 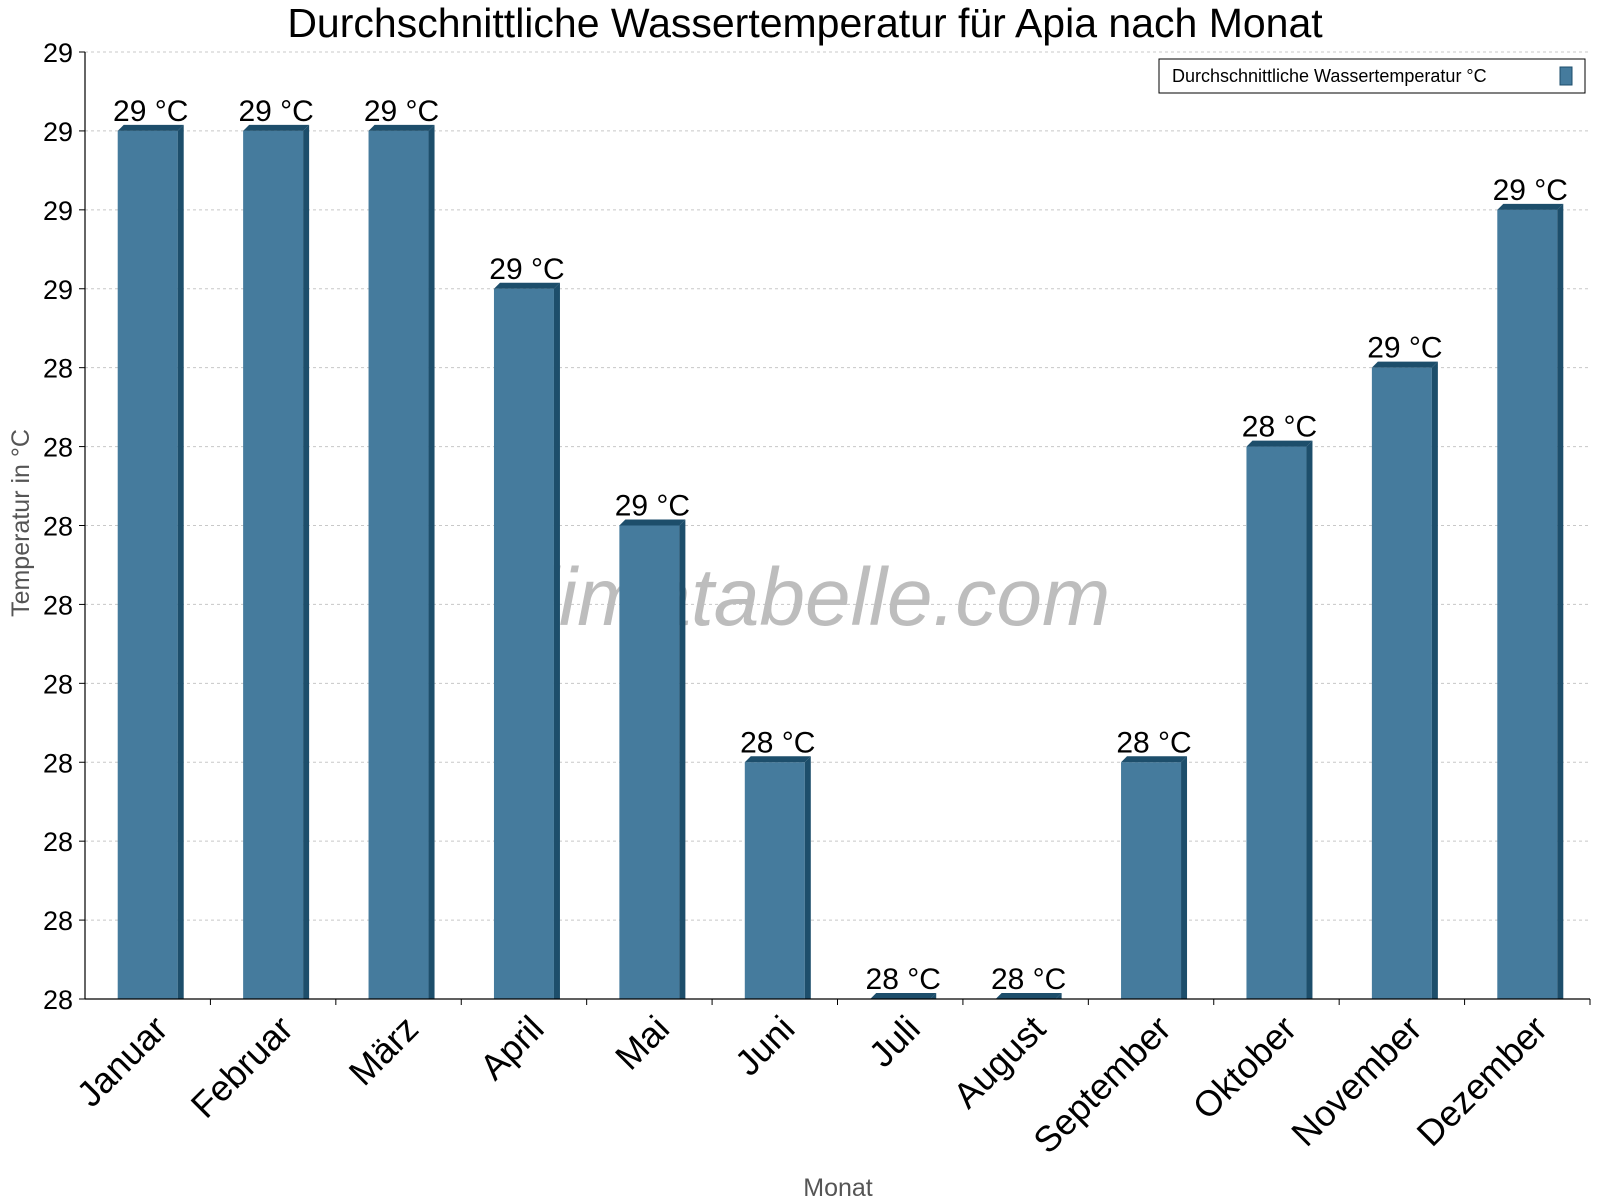 What do you see at coordinates (894, 1041) in the screenshot?
I see `x-tick-label: Juli` at bounding box center [894, 1041].